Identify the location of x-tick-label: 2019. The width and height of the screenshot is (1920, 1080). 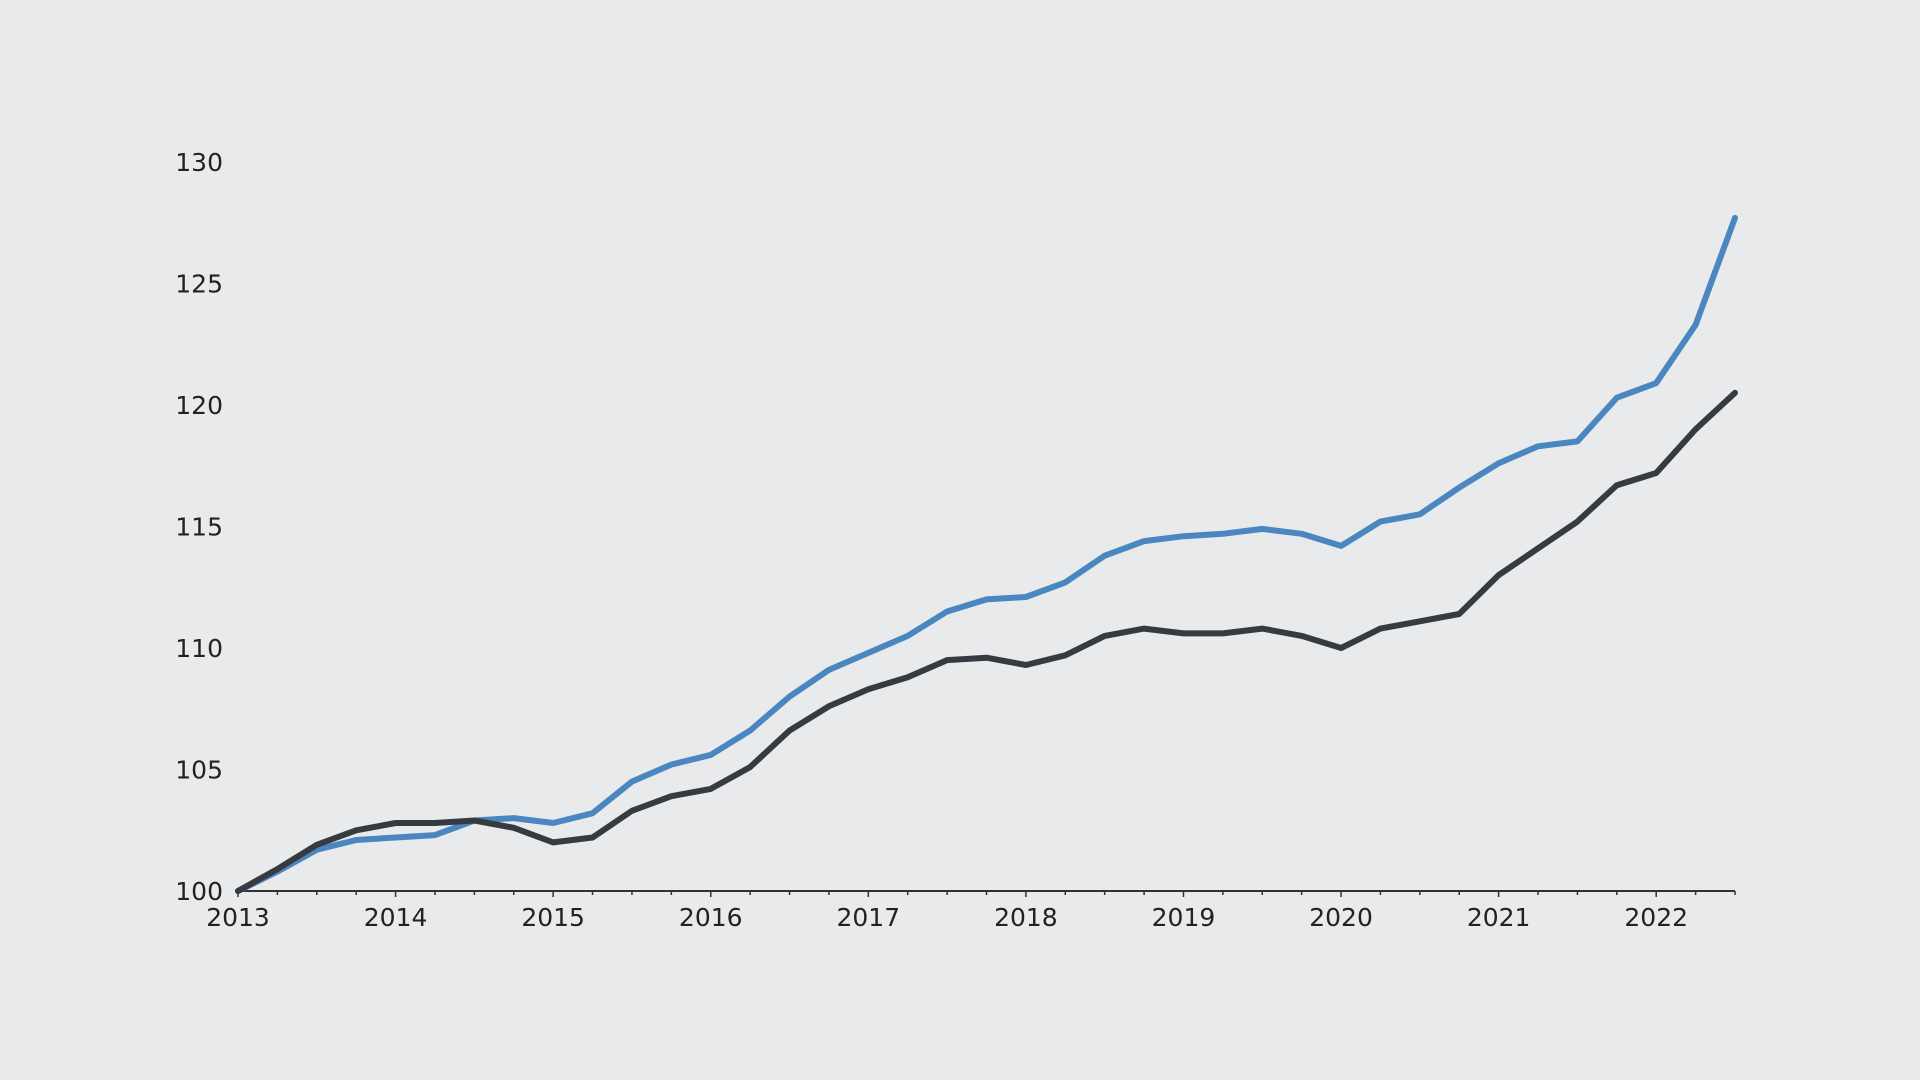
(1184, 917).